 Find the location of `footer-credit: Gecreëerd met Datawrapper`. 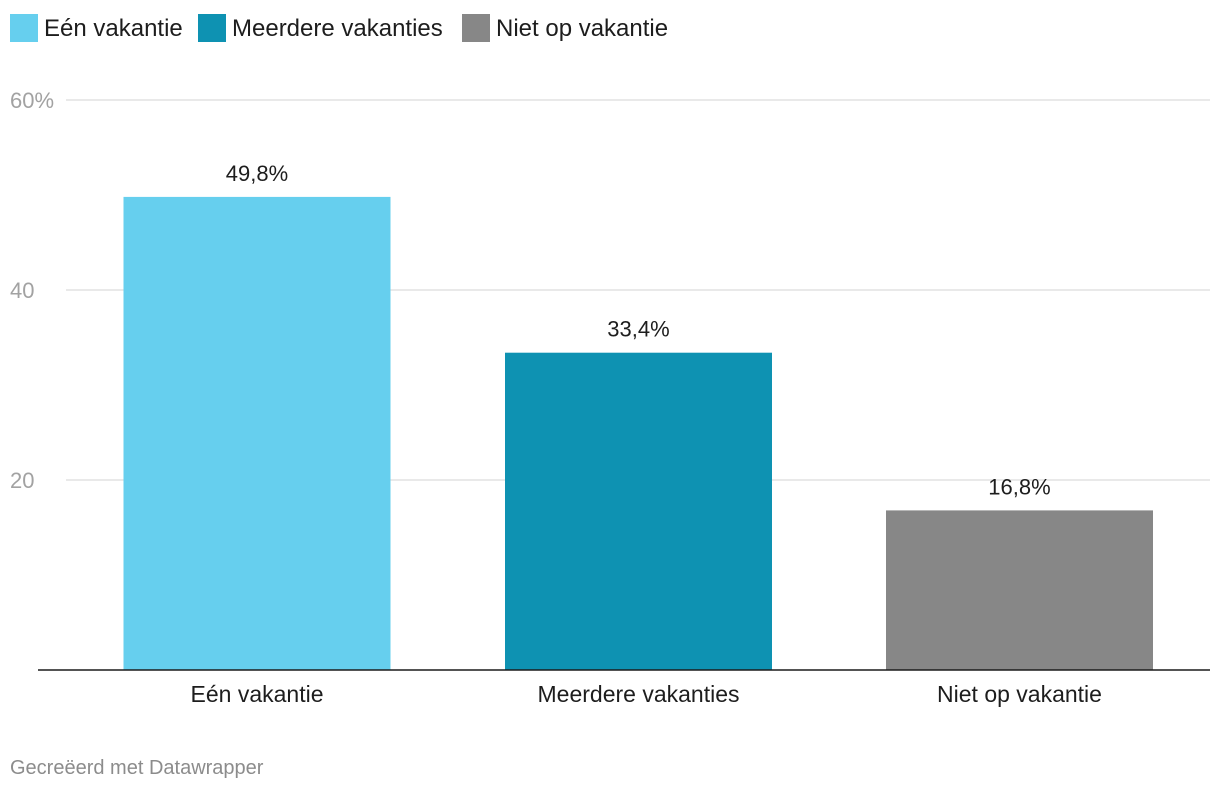

footer-credit: Gecreëerd met Datawrapper is located at coordinates (137, 768).